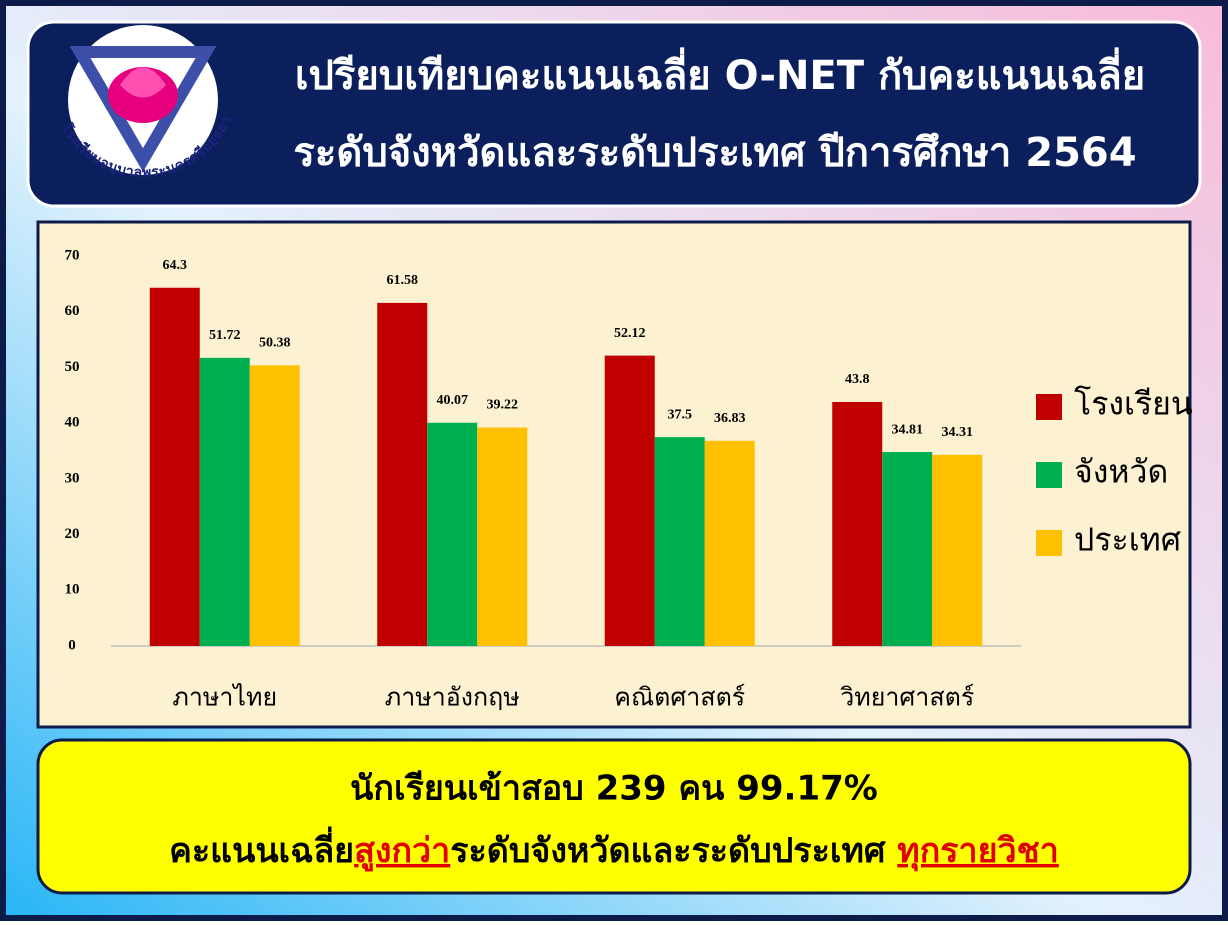 The height and width of the screenshot is (925, 1228). I want to click on value-label: 52.12, so click(630, 333).